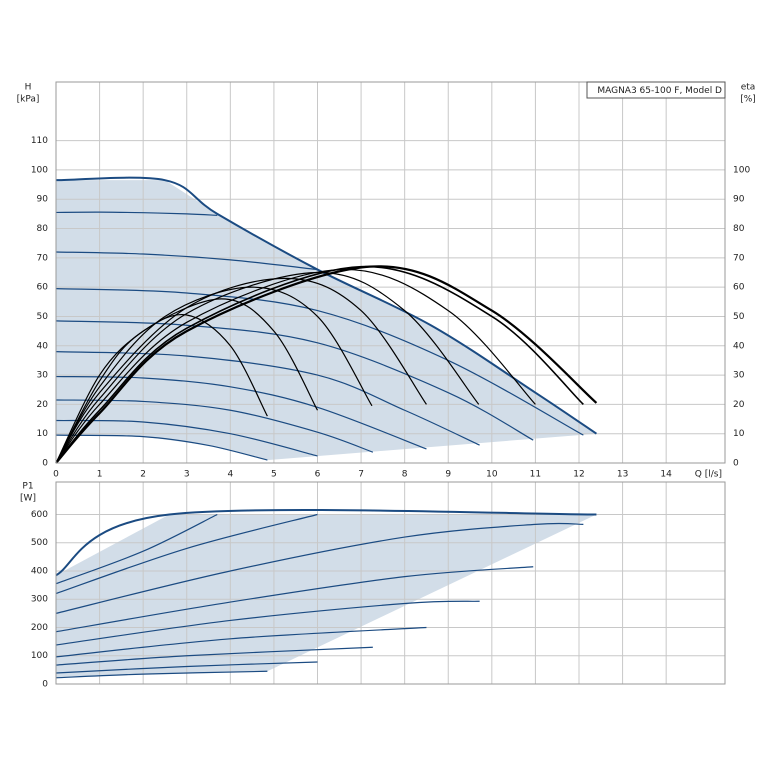 This screenshot has height=774, width=774. What do you see at coordinates (739, 405) in the screenshot?
I see `y2-tick-label: 20` at bounding box center [739, 405].